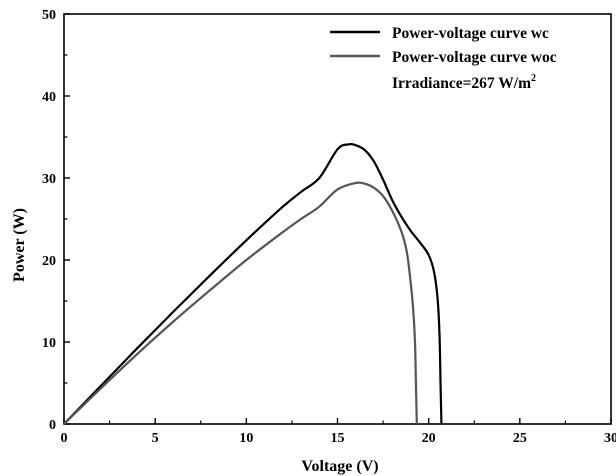 The image size is (616, 476). Describe the element at coordinates (64, 438) in the screenshot. I see `x-tick-label: 0` at that location.